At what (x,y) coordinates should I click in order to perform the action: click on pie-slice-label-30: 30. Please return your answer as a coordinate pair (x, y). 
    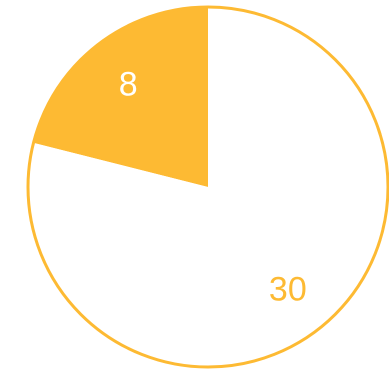
    Looking at the image, I should click on (288, 290).